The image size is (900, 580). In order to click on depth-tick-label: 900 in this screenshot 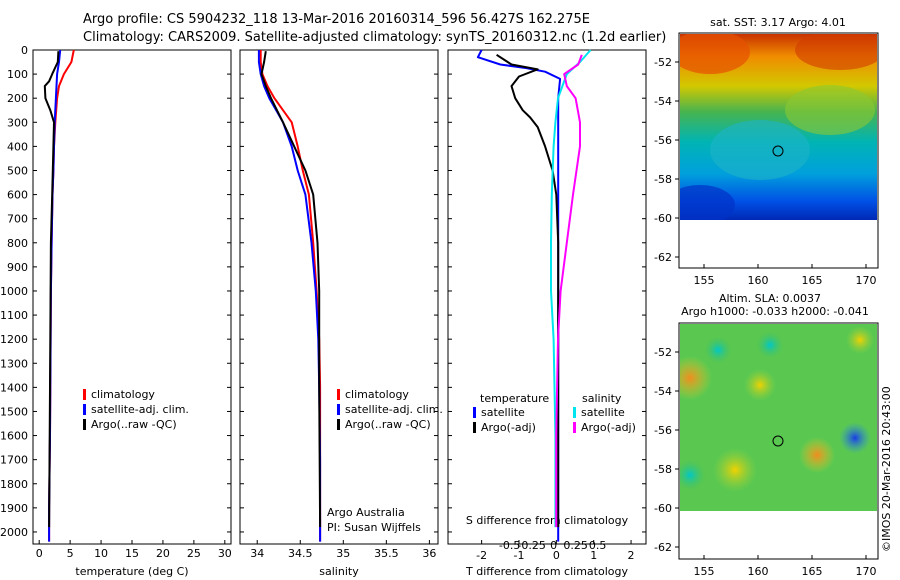, I will do `click(17, 267)`.